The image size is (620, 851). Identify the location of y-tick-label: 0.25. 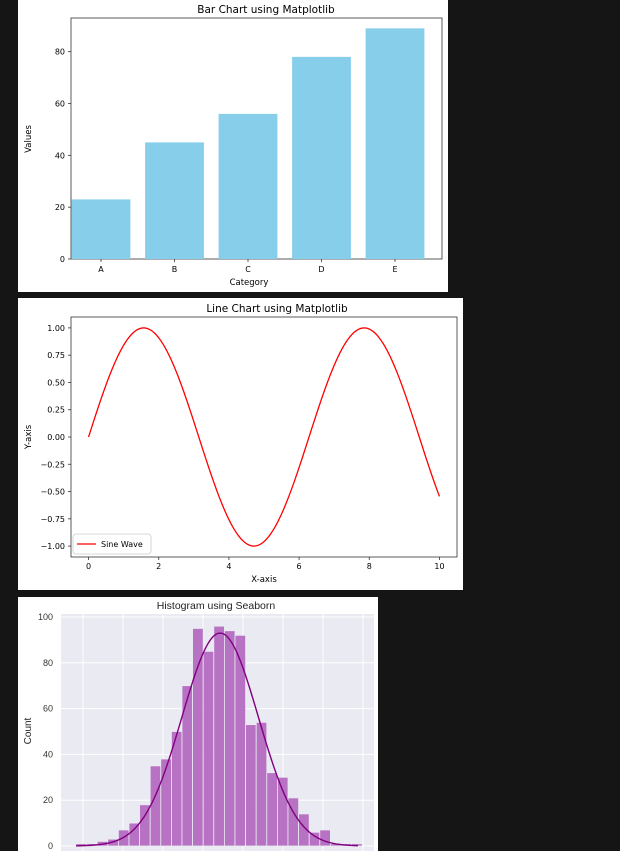
(56, 410).